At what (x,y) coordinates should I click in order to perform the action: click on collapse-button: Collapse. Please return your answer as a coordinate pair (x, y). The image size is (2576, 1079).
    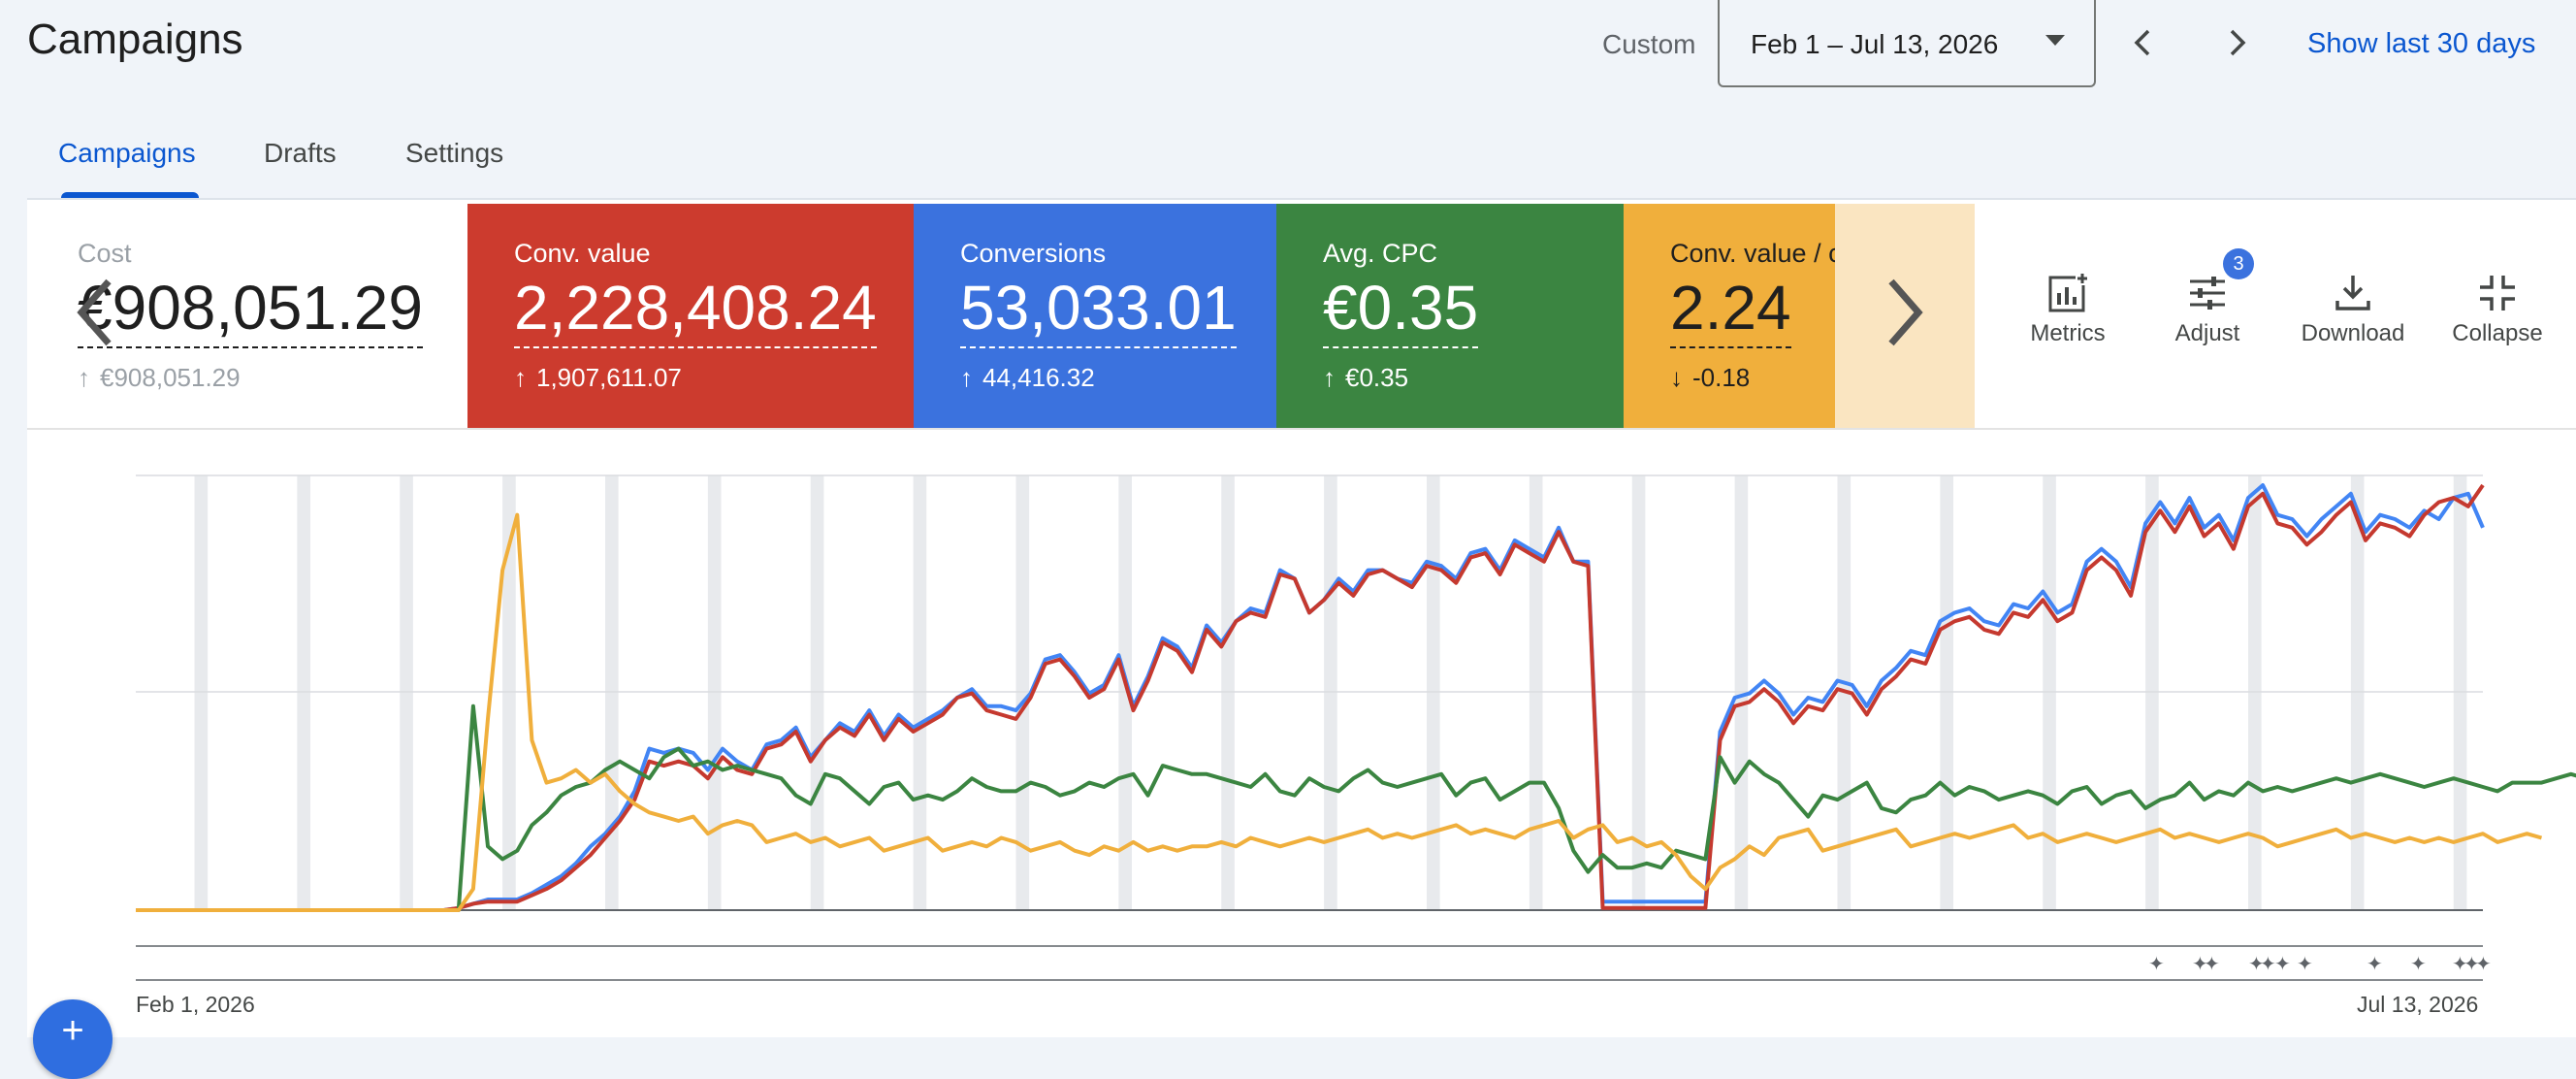
    Looking at the image, I should click on (2497, 309).